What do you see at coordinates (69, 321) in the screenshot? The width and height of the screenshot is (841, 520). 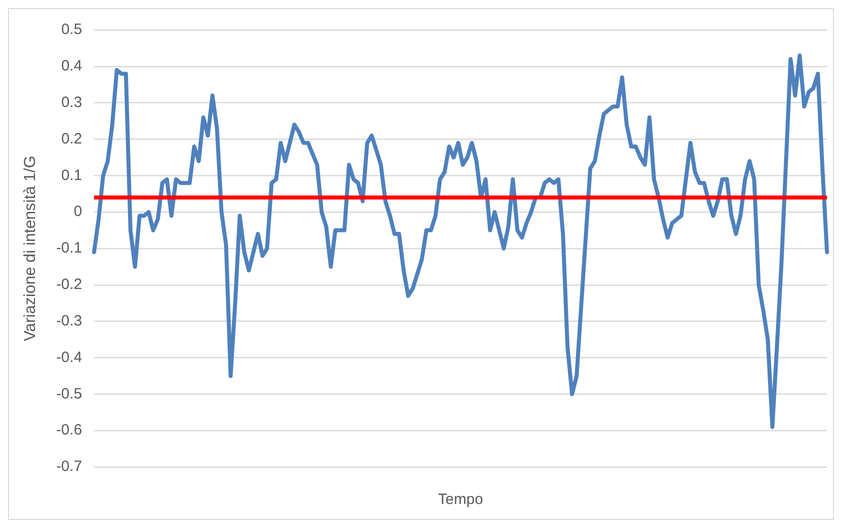 I see `y-tick-label: -0.3` at bounding box center [69, 321].